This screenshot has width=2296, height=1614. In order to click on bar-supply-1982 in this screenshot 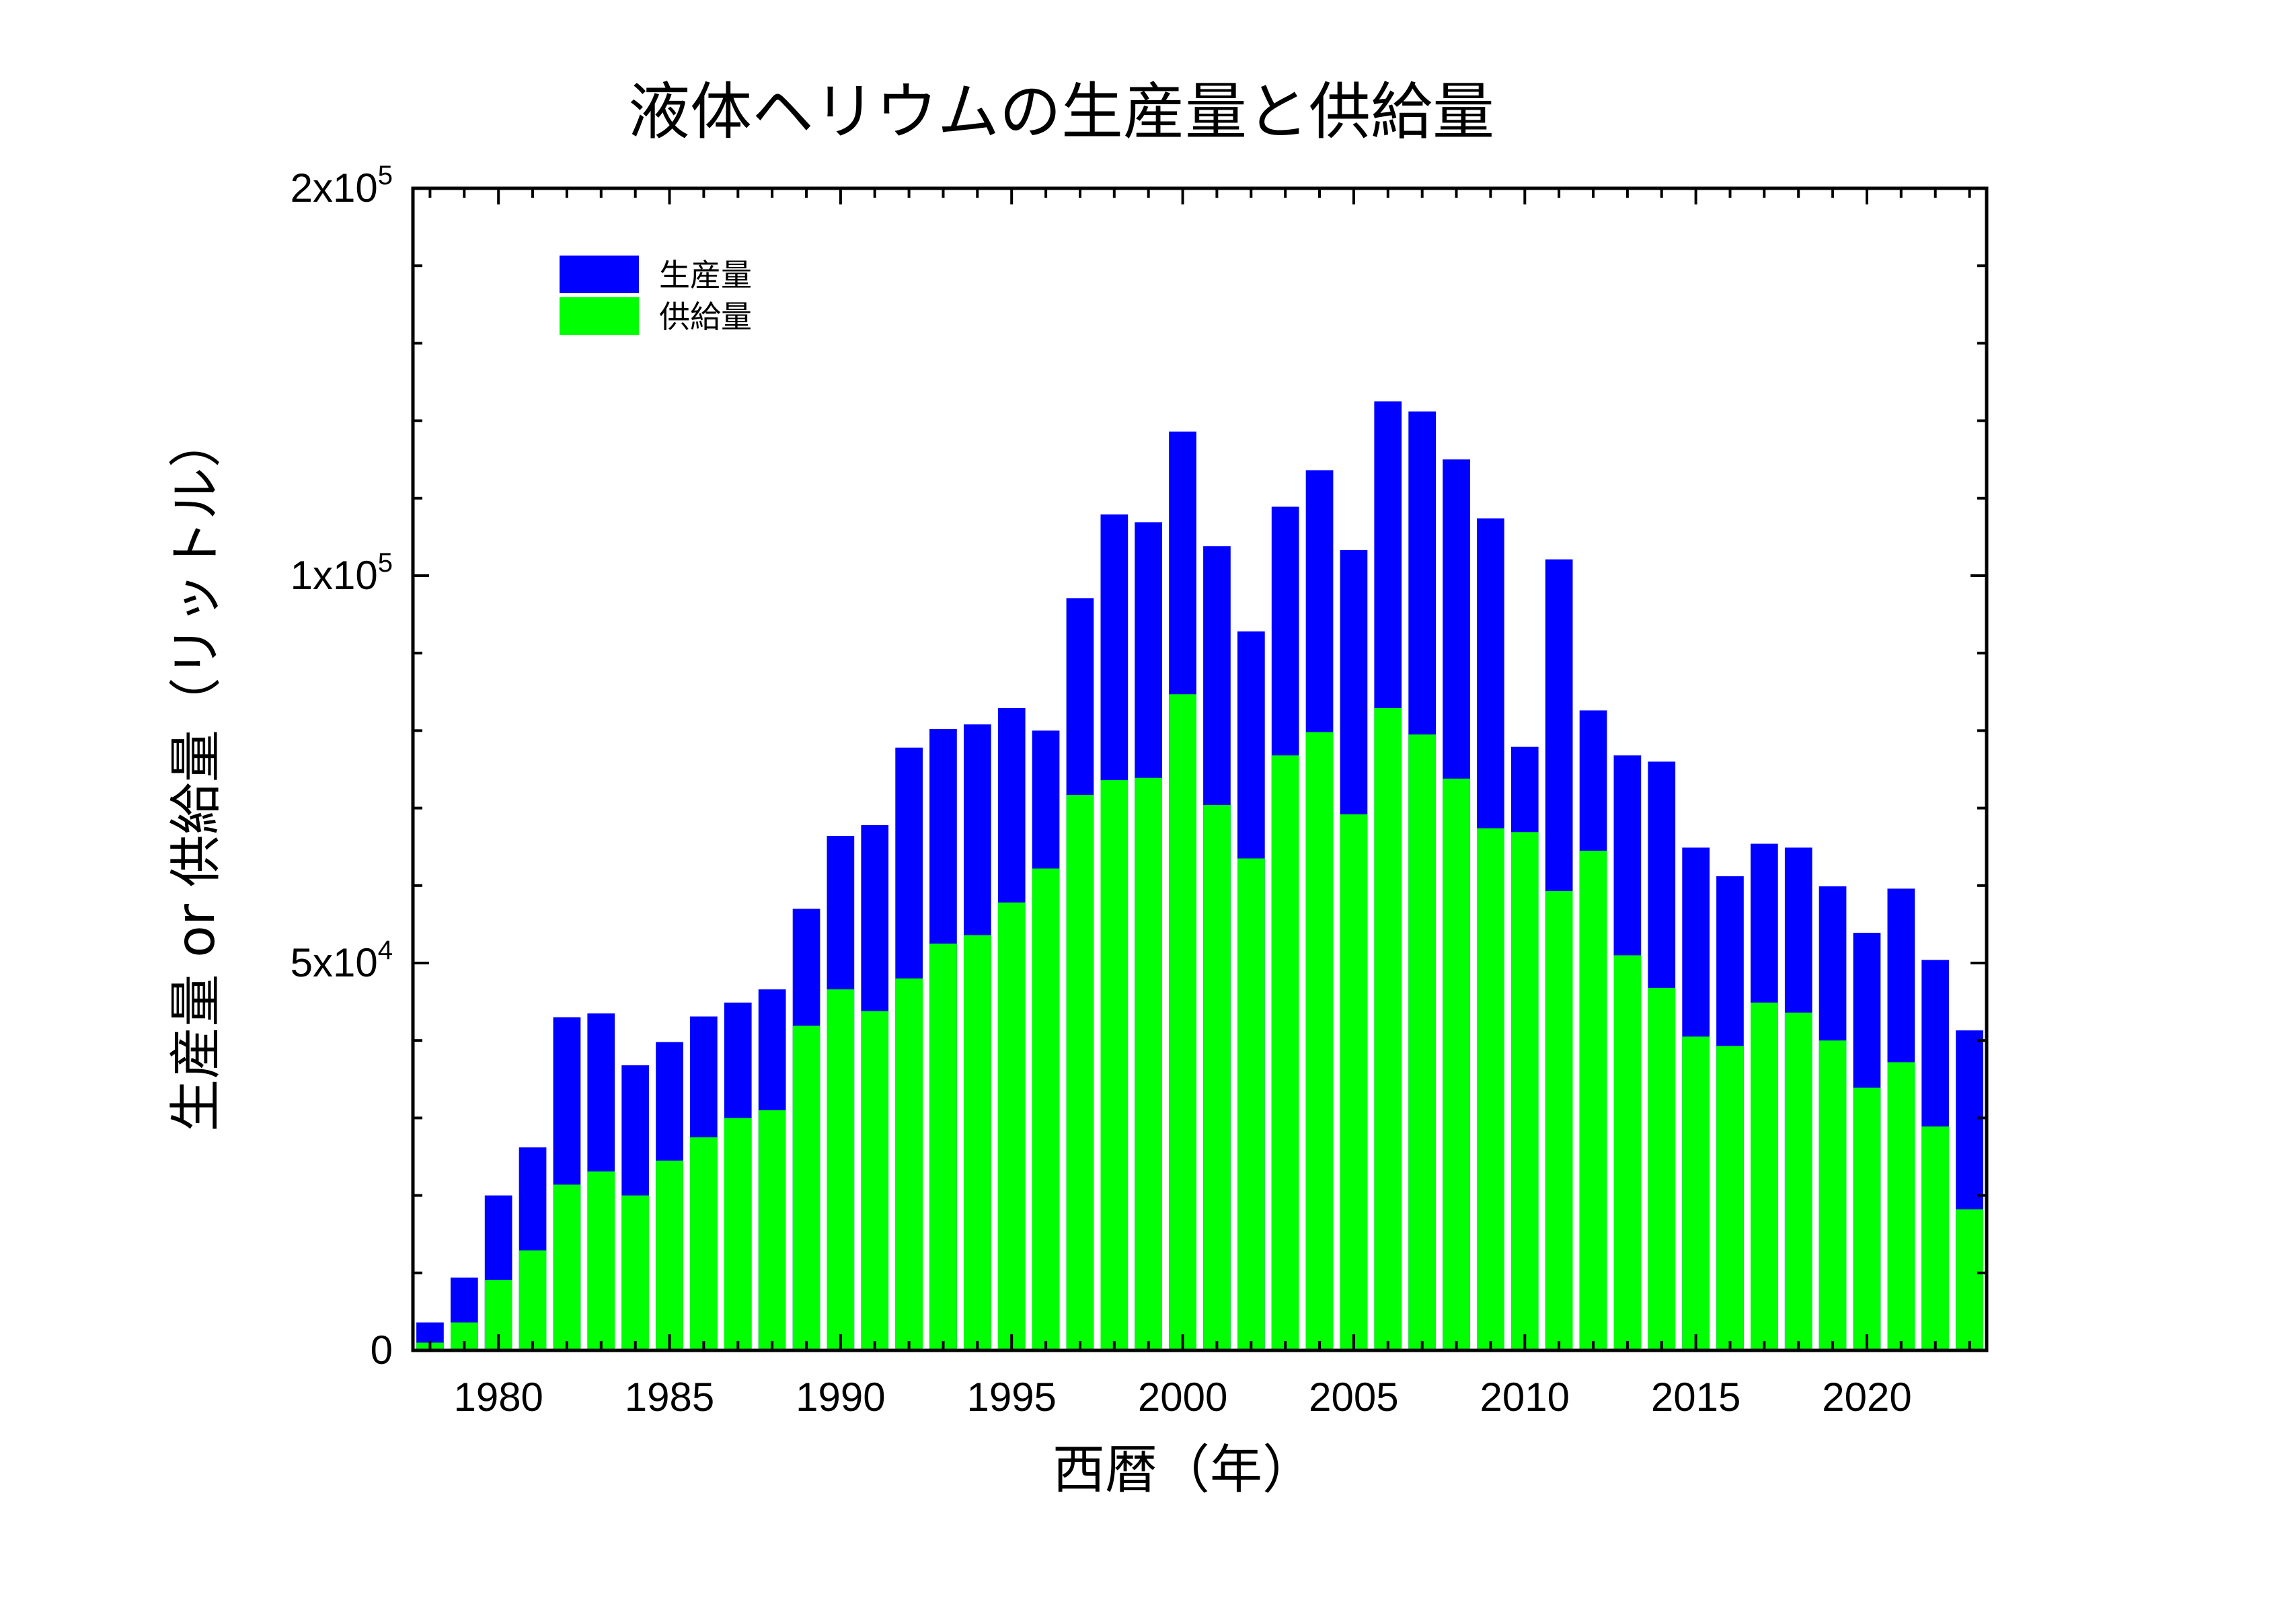, I will do `click(567, 1267)`.